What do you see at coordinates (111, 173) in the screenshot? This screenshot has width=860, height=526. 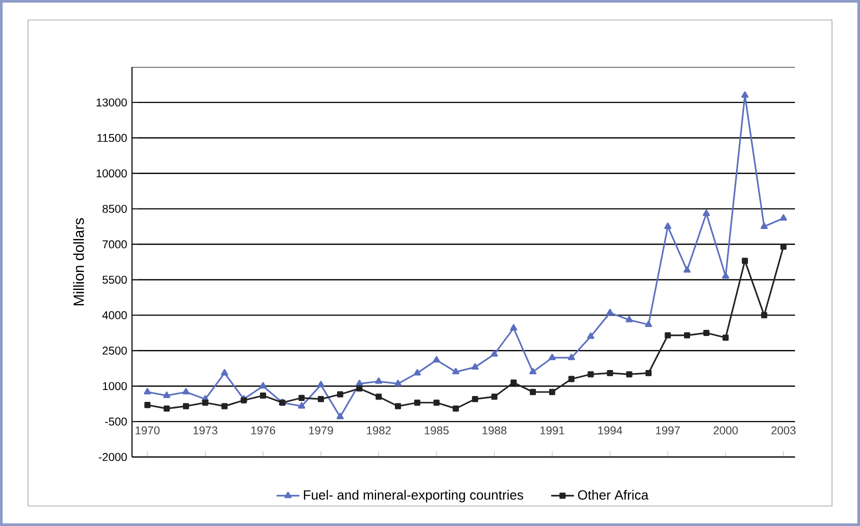 I see `y-tick-label: 10000` at bounding box center [111, 173].